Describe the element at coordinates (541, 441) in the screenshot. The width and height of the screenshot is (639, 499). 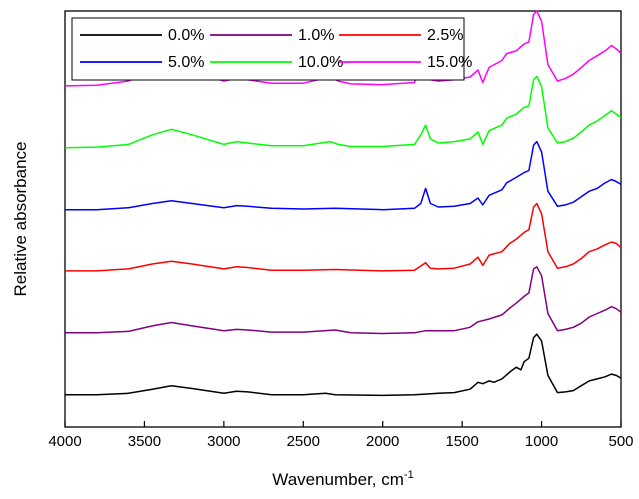
I see `x-tick-label-6: 1000` at that location.